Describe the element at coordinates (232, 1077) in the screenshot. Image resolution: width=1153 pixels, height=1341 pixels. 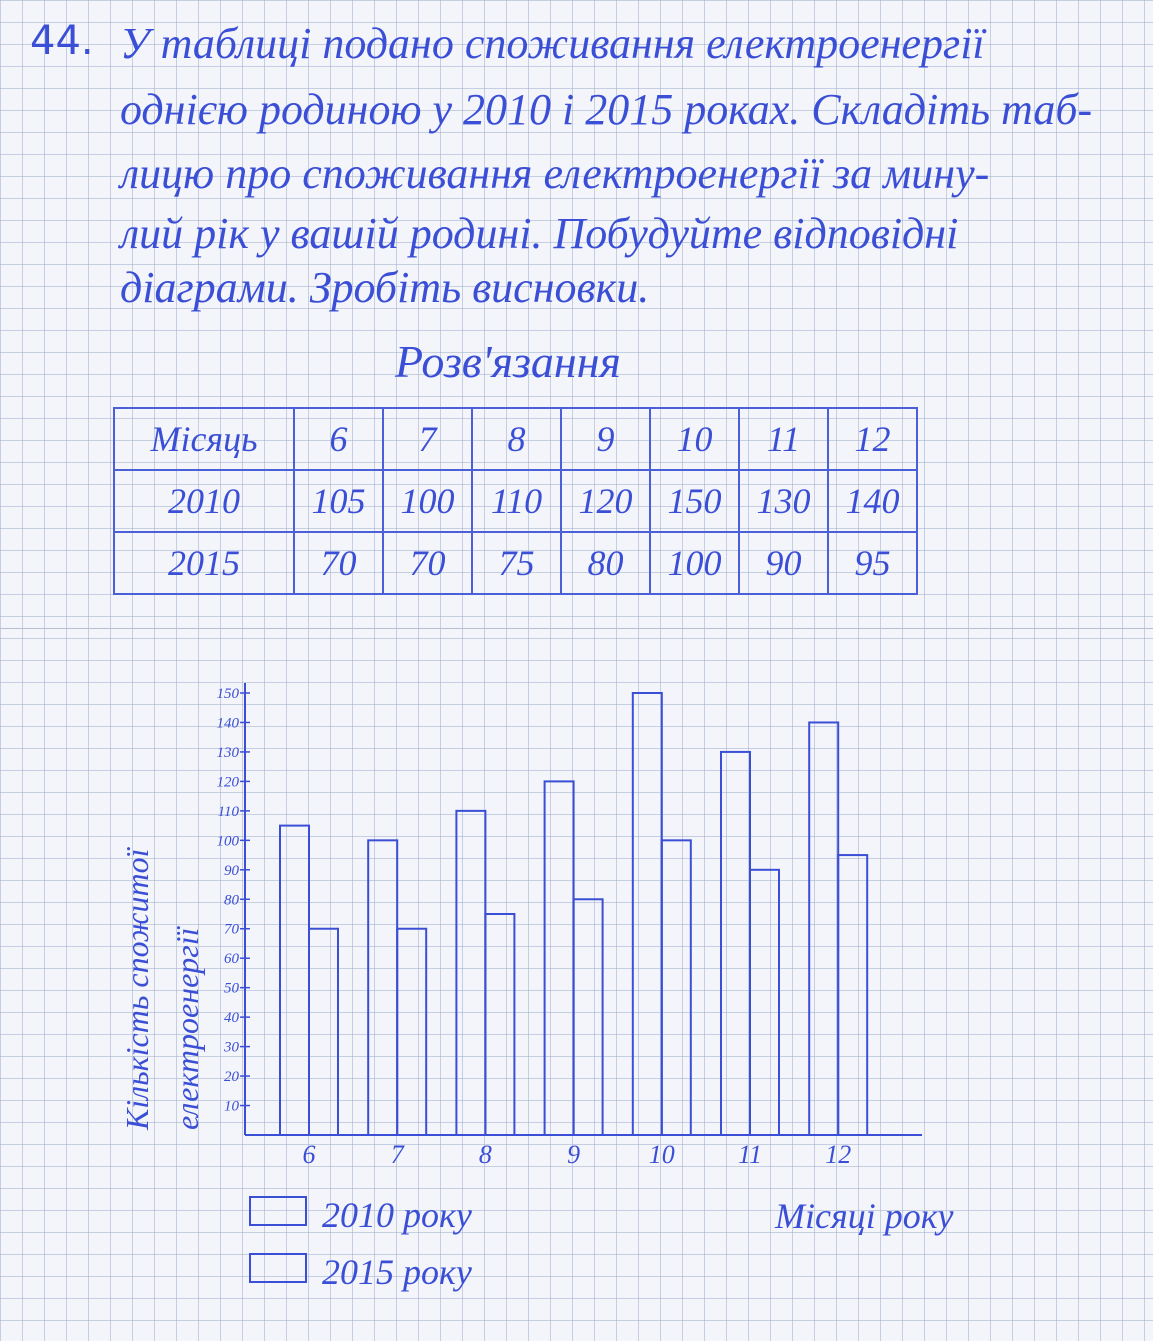
I see `y-tick-label: 20` at that location.